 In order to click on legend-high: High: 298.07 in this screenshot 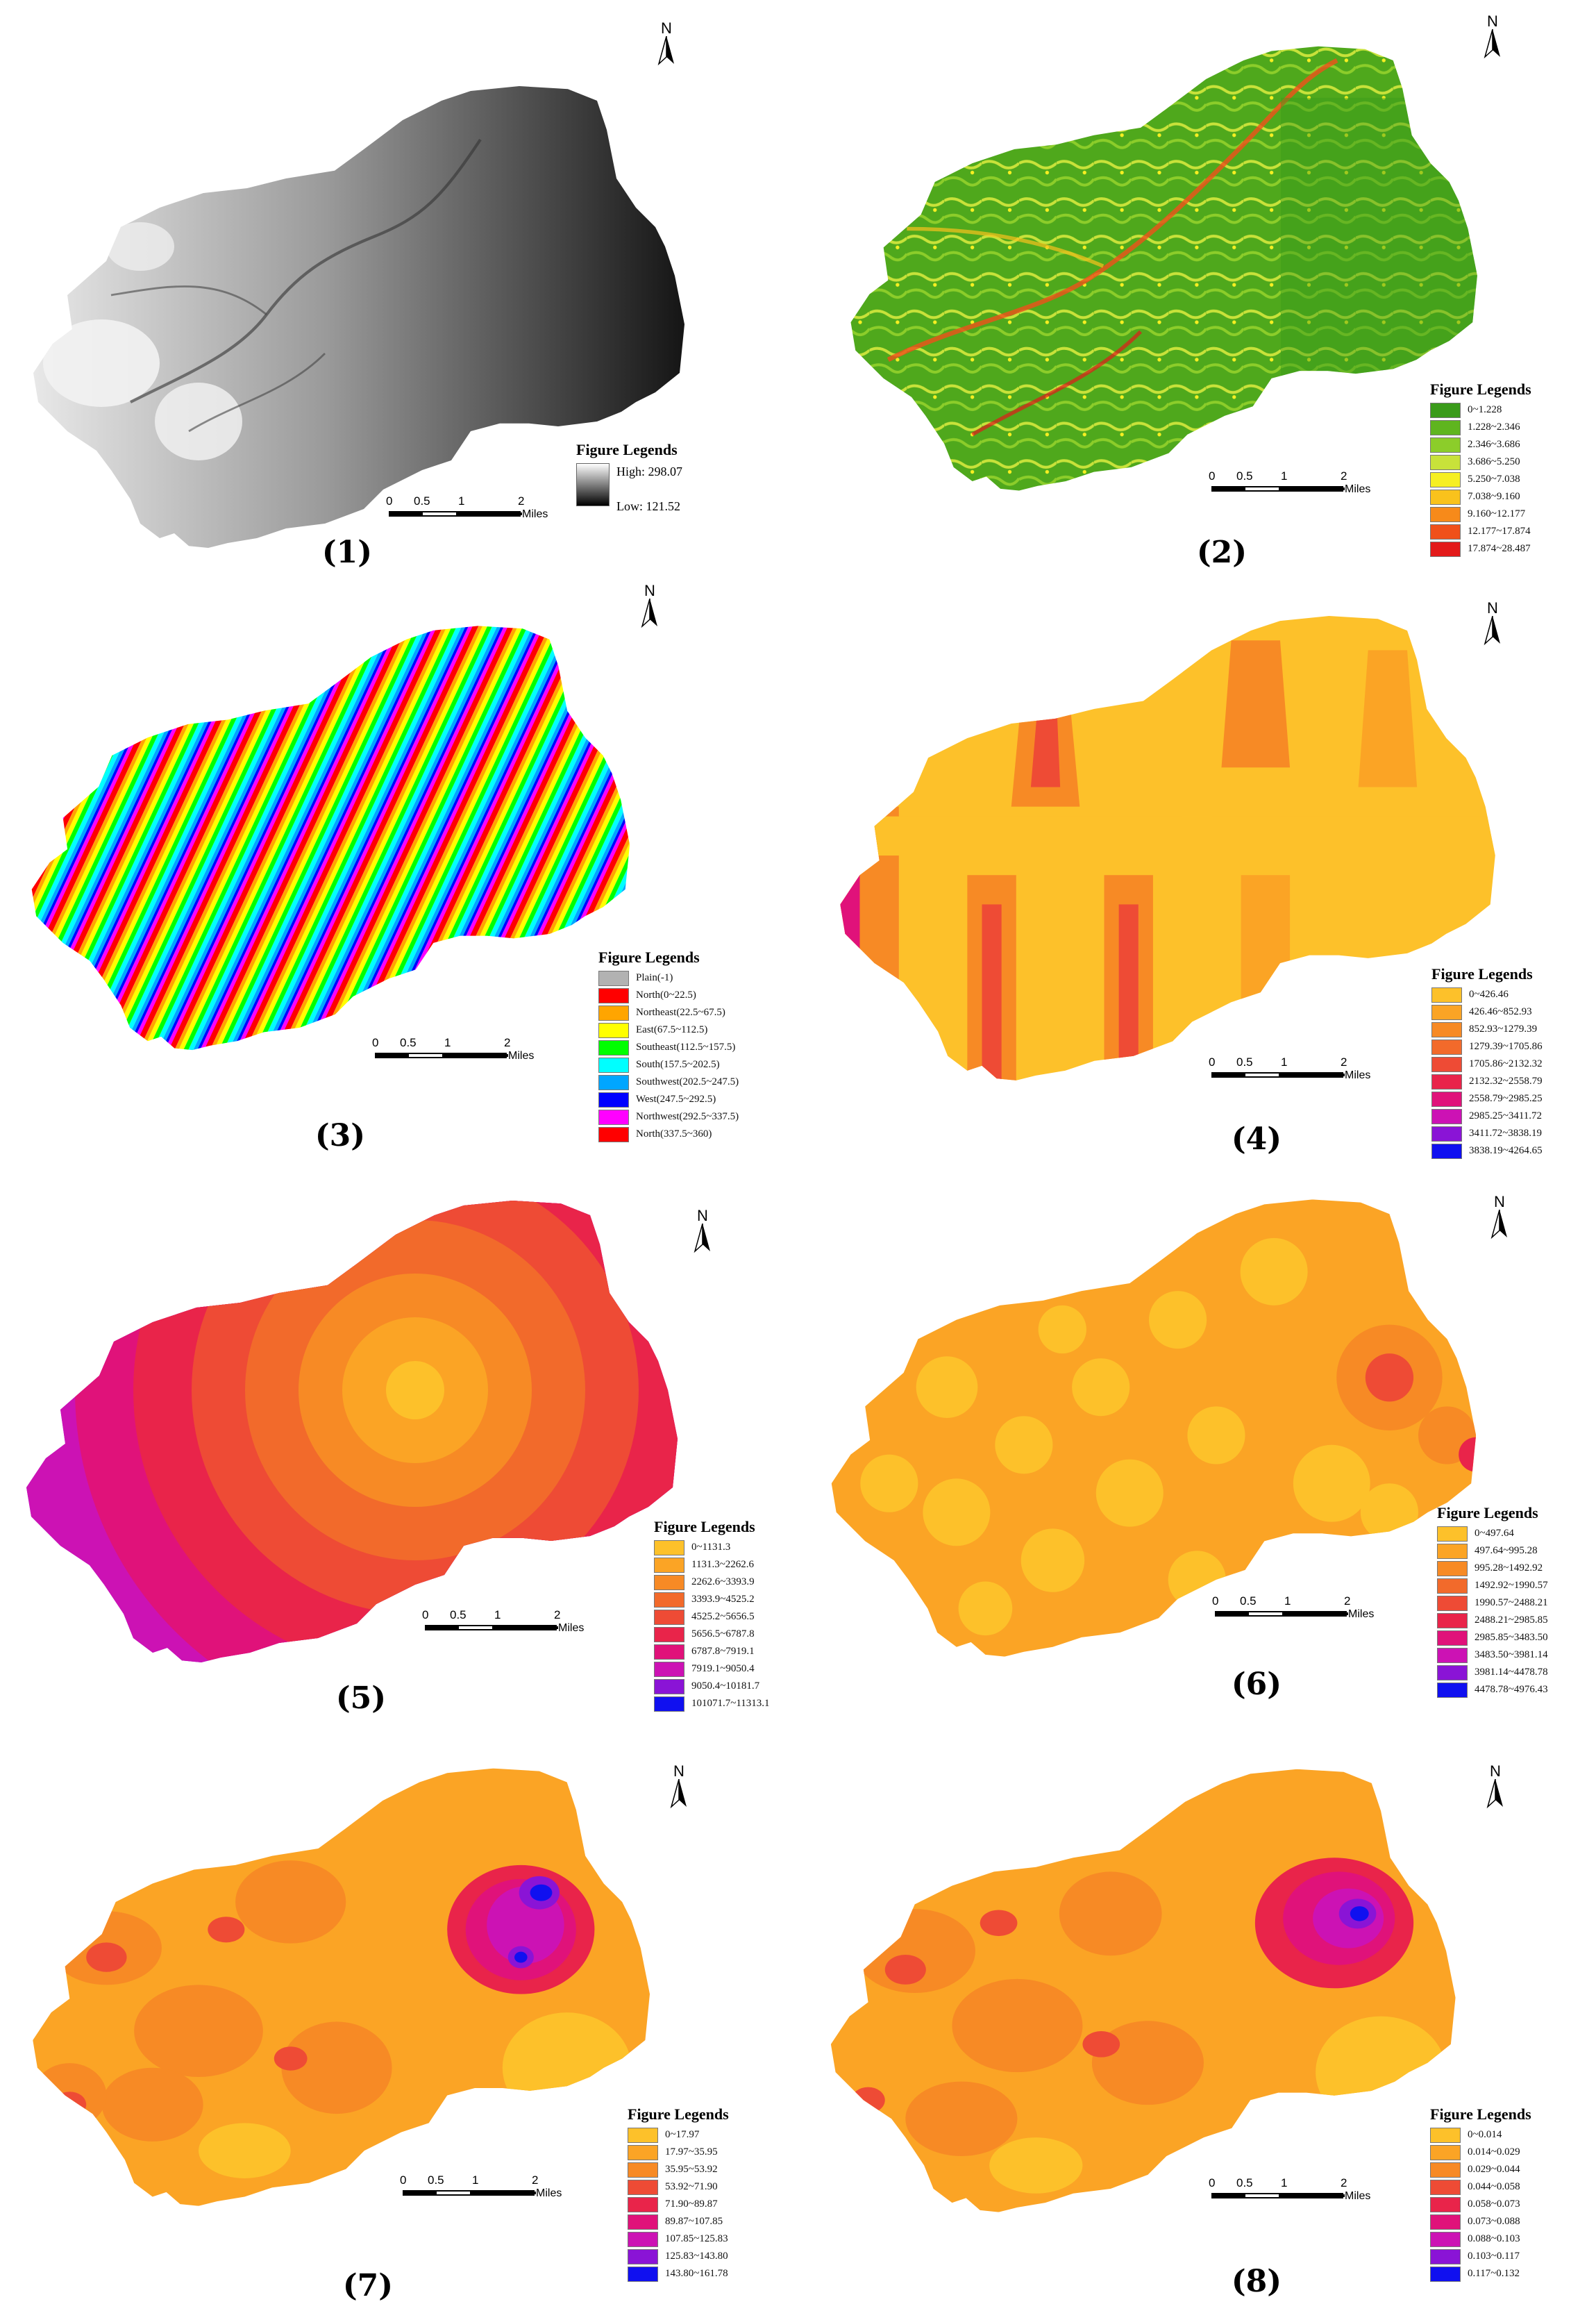, I will do `click(649, 471)`.